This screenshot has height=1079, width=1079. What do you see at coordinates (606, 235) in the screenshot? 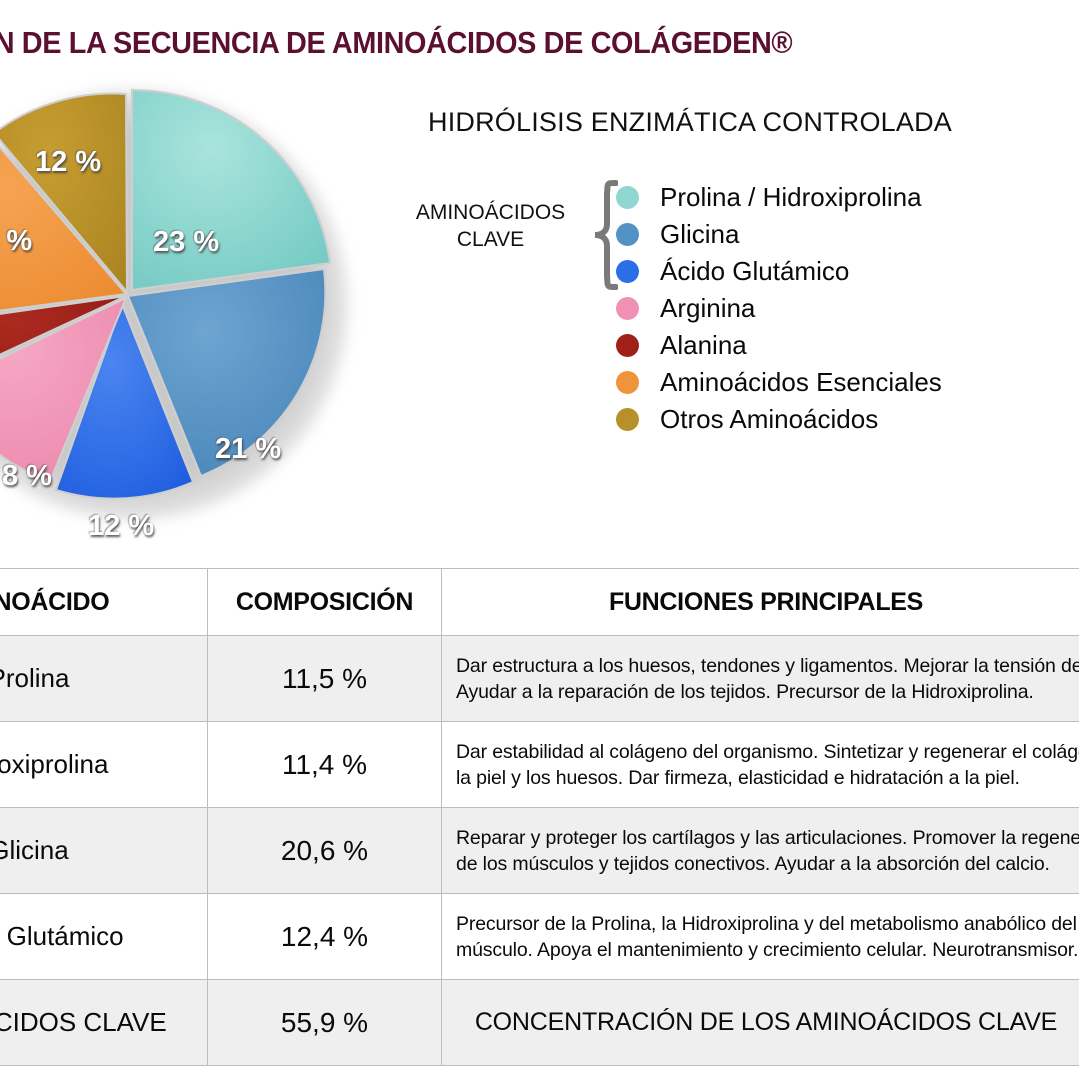
I see `curly-brace-icon` at bounding box center [606, 235].